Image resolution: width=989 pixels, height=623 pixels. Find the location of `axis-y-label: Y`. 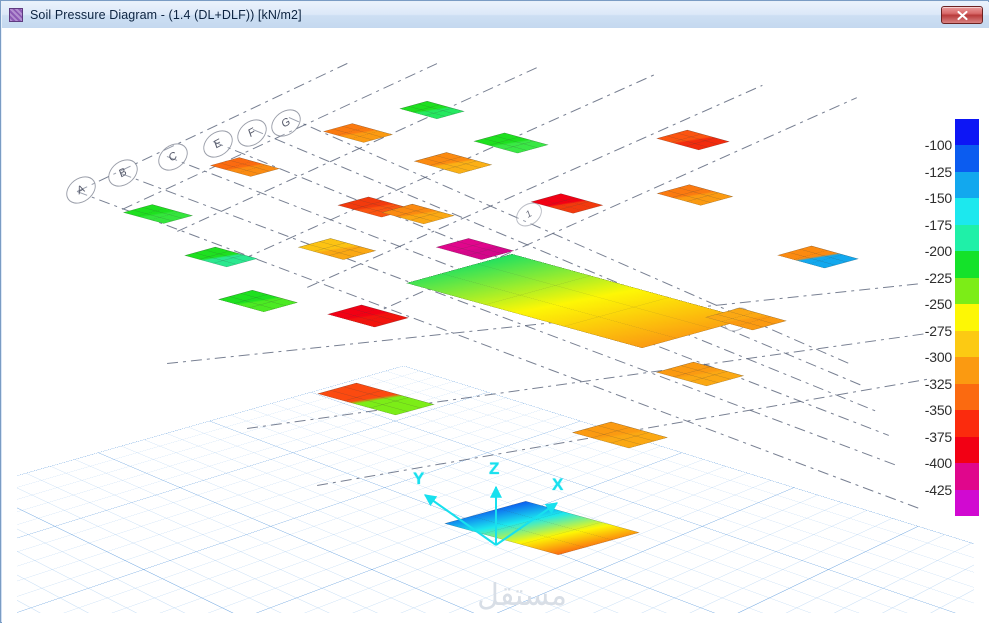

axis-y-label: Y is located at coordinates (419, 478).